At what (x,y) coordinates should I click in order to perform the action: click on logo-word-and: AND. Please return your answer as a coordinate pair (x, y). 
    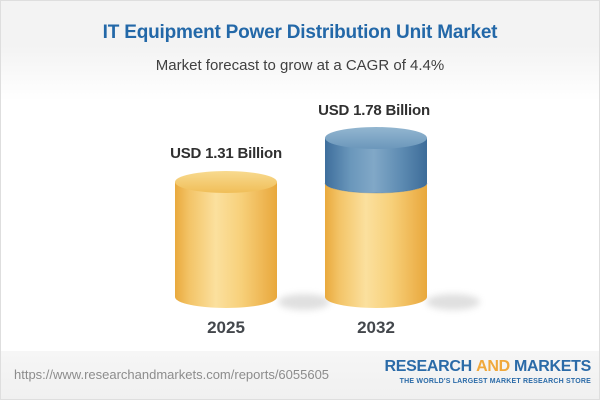
    Looking at the image, I should click on (493, 366).